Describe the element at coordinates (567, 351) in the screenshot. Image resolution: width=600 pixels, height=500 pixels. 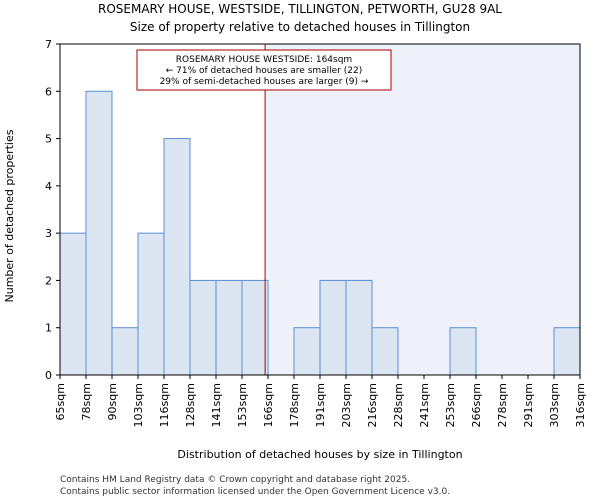
I see `bar-303sqm` at that location.